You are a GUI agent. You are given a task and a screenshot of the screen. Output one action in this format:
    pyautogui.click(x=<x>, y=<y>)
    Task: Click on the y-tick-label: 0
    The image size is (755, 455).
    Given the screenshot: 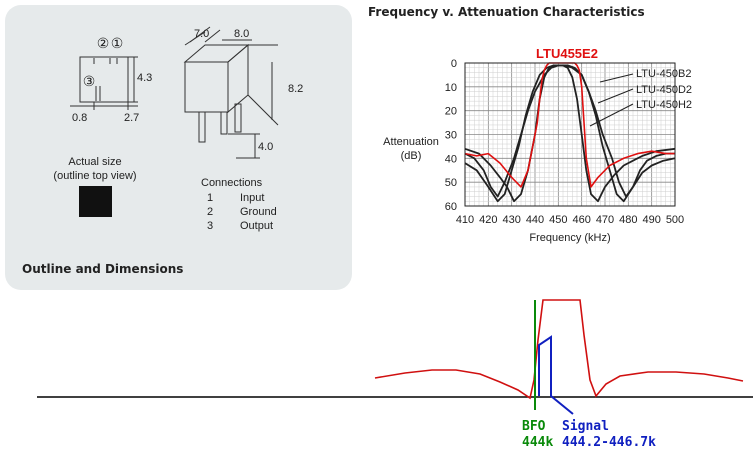 What is the action you would take?
    pyautogui.click(x=454, y=64)
    